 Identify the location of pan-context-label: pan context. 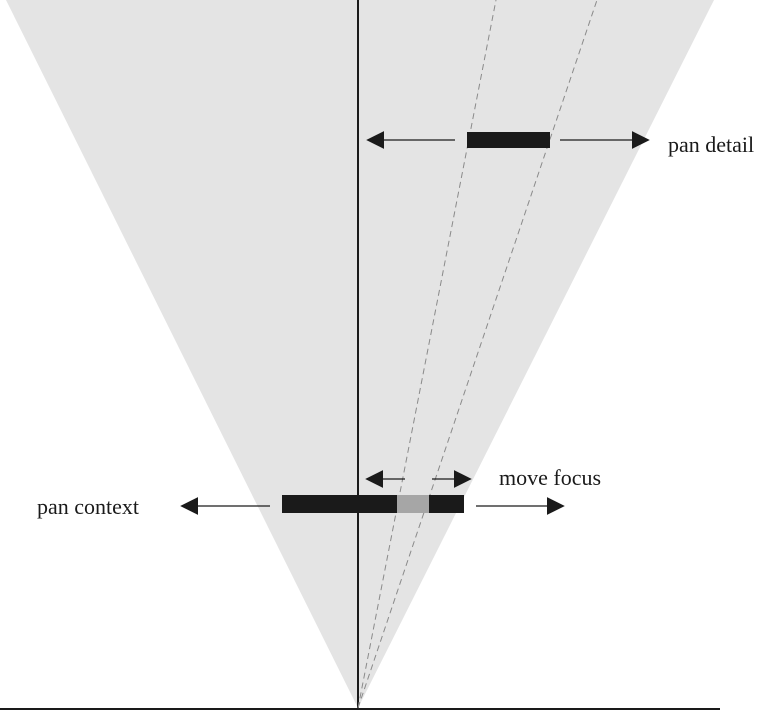
(88, 506).